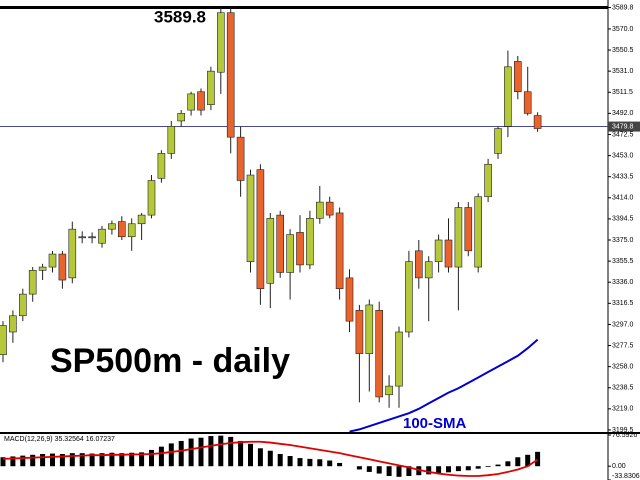 The width and height of the screenshot is (640, 480). I want to click on y-tick-label: 3258.0, so click(623, 366).